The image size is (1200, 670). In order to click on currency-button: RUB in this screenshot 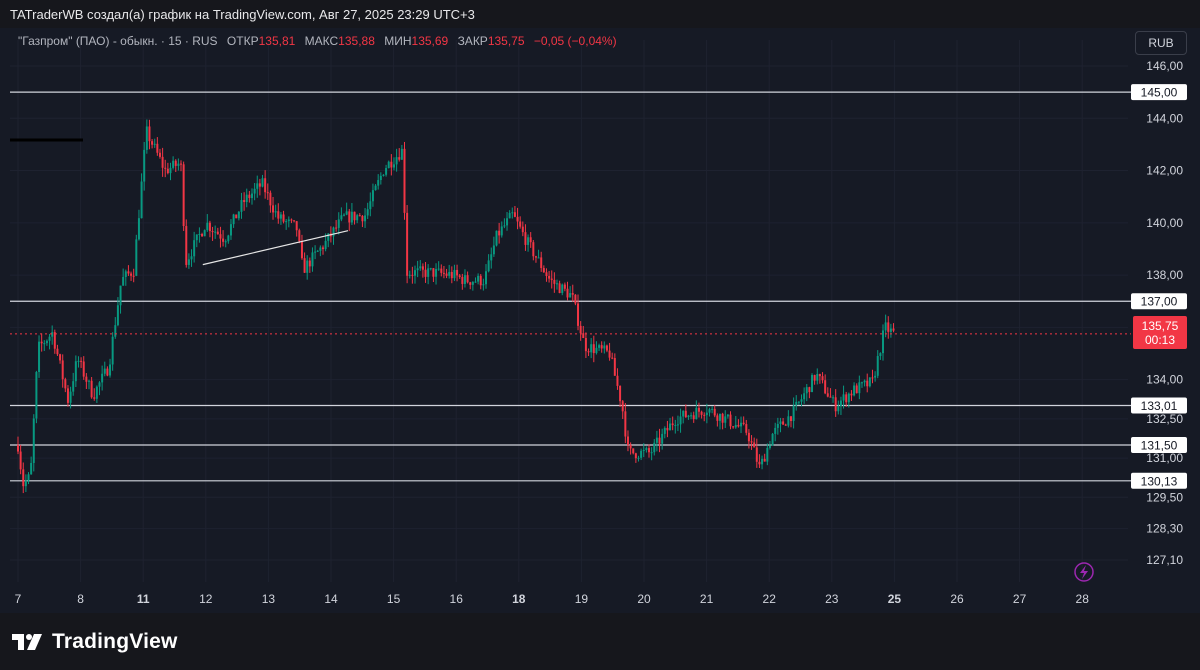, I will do `click(1161, 43)`.